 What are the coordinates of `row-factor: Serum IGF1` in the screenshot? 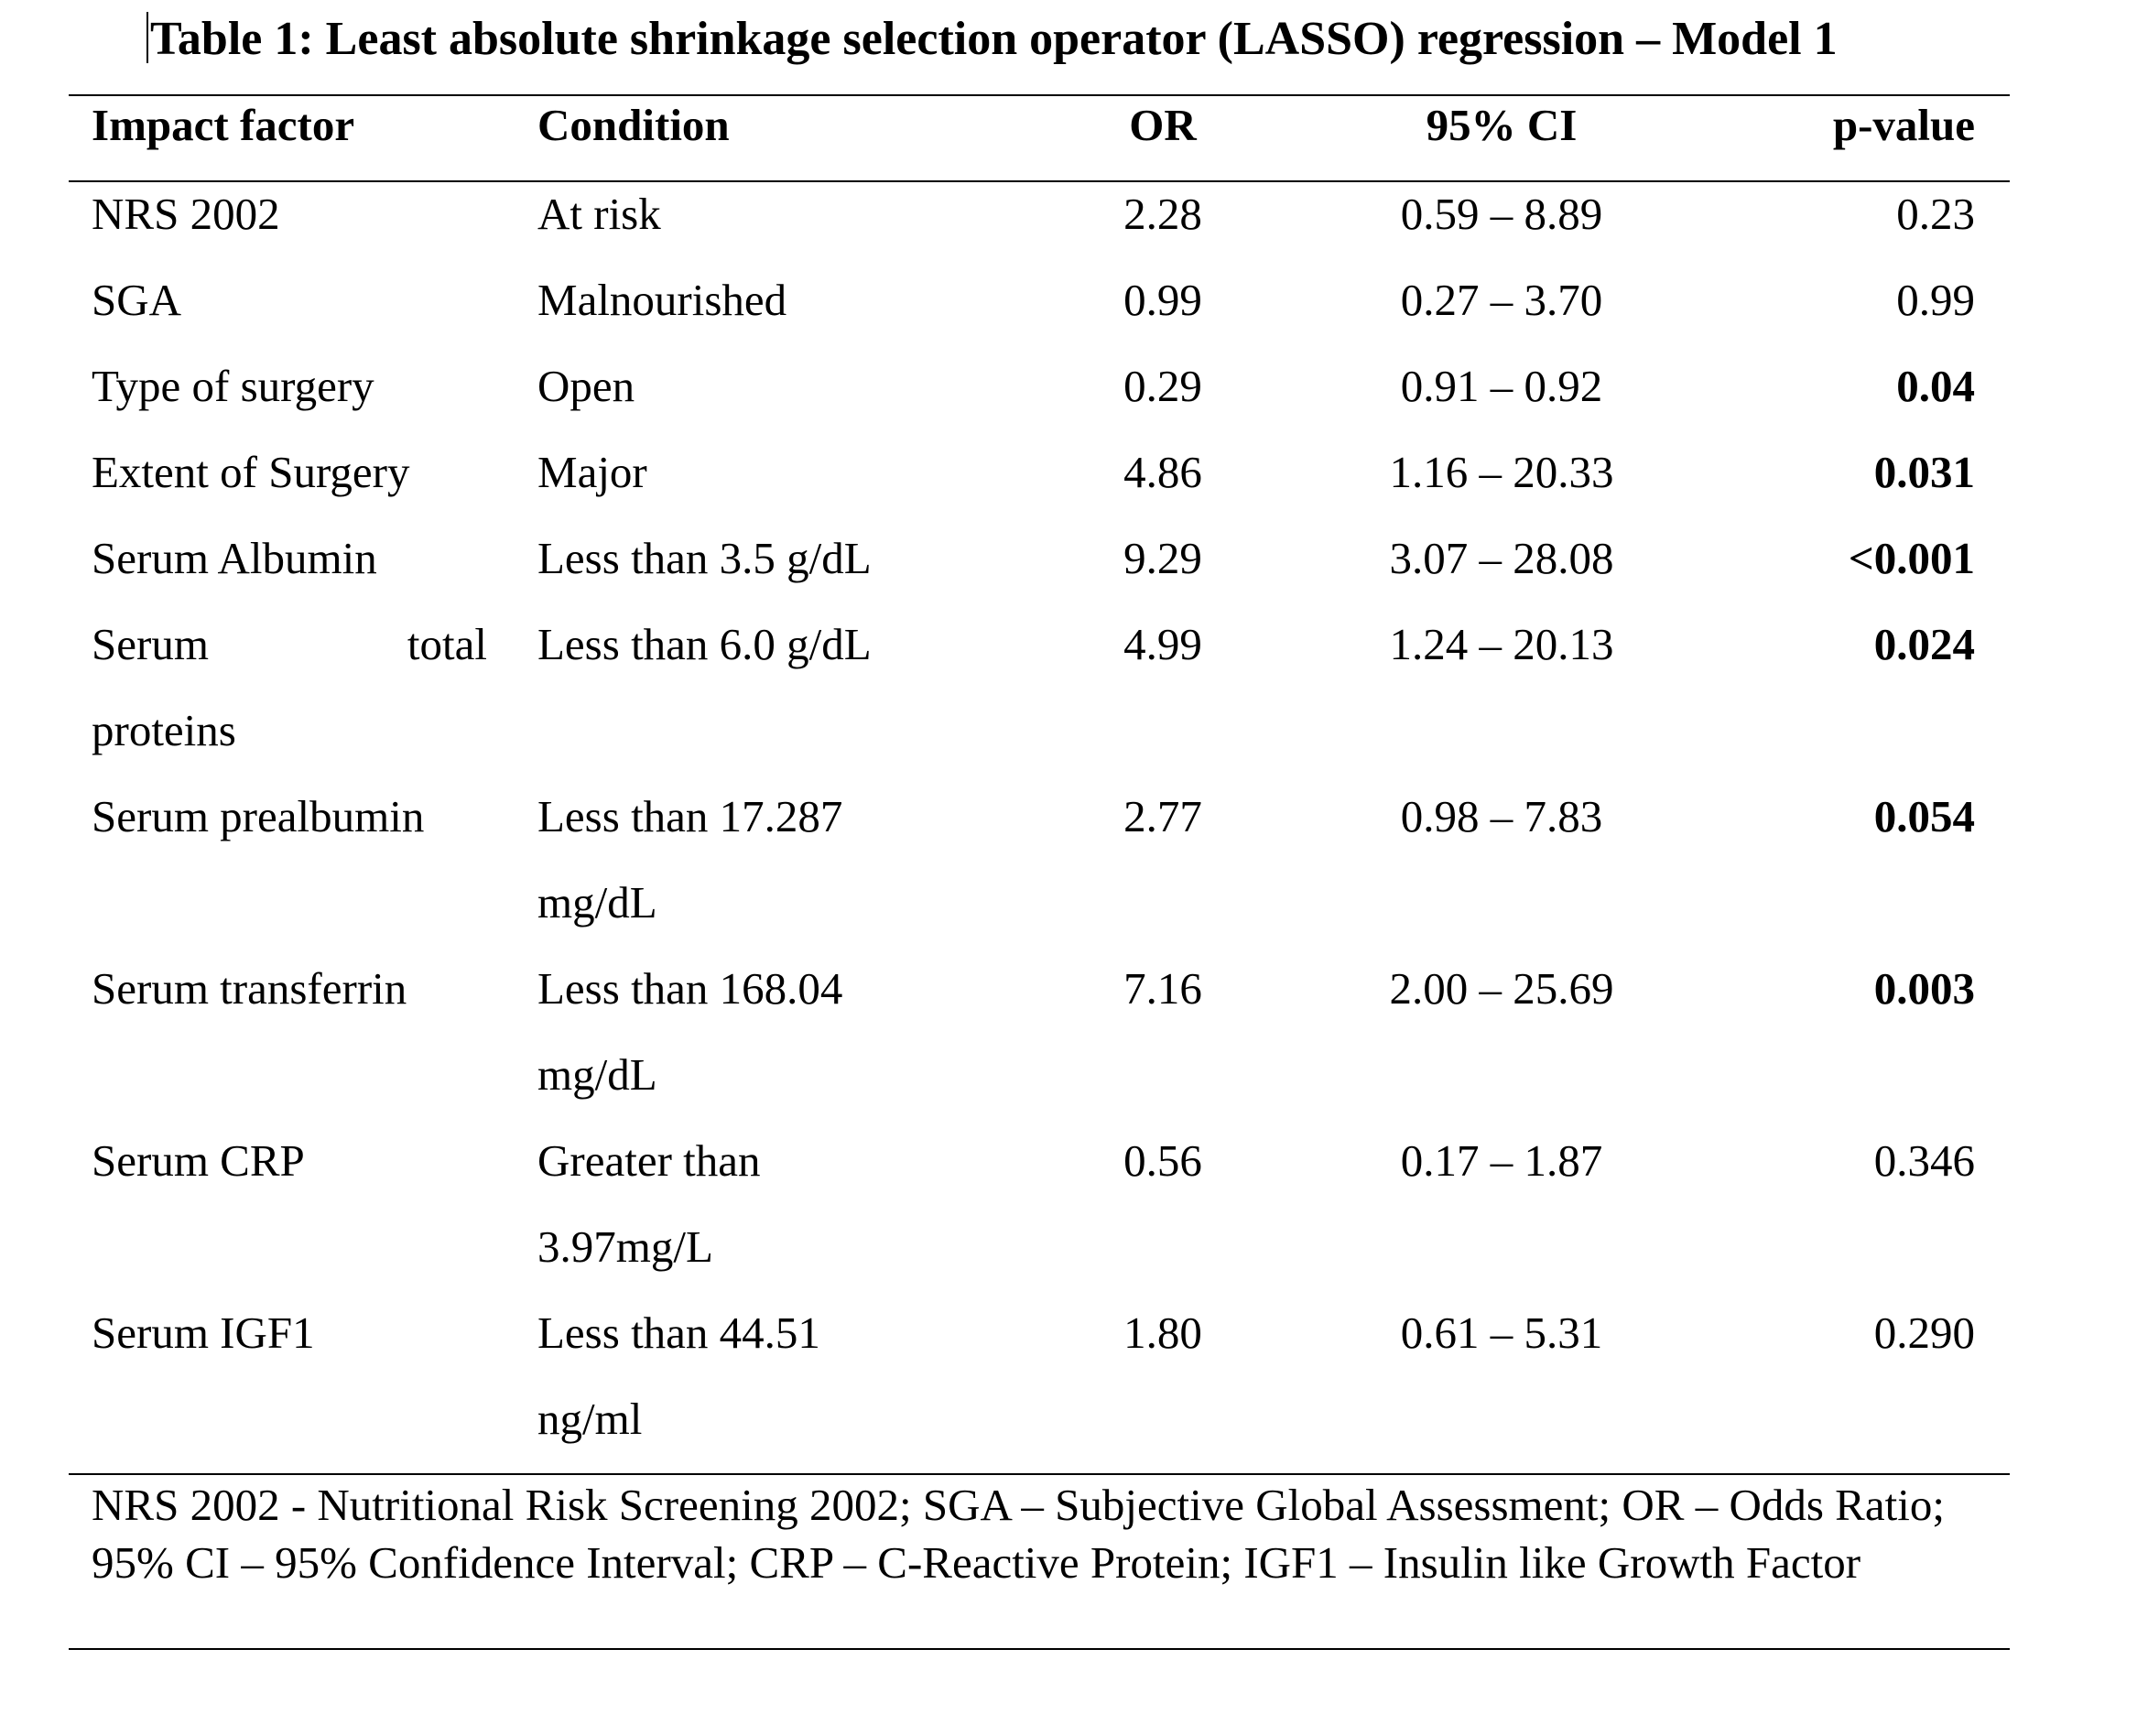 It's located at (204, 1332).